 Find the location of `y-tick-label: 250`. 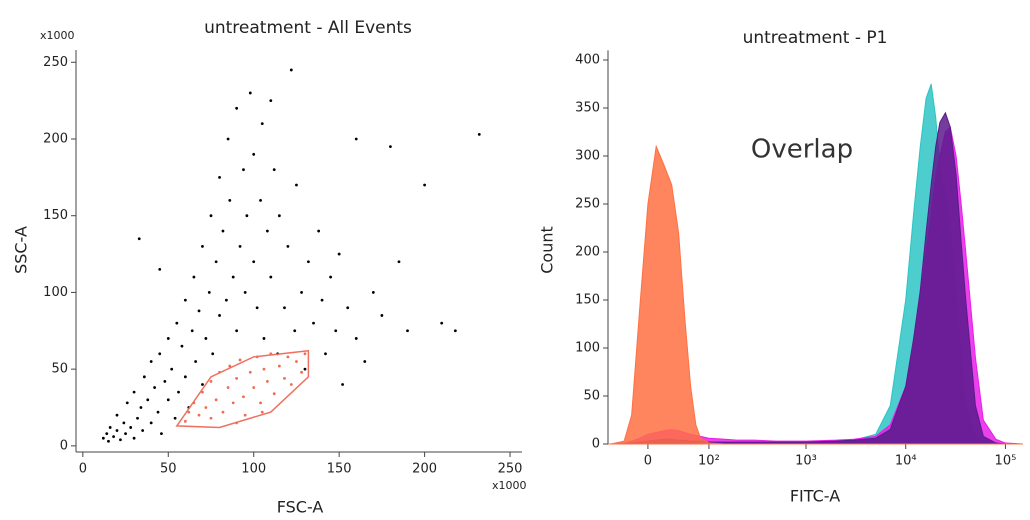

y-tick-label: 250 is located at coordinates (587, 204).